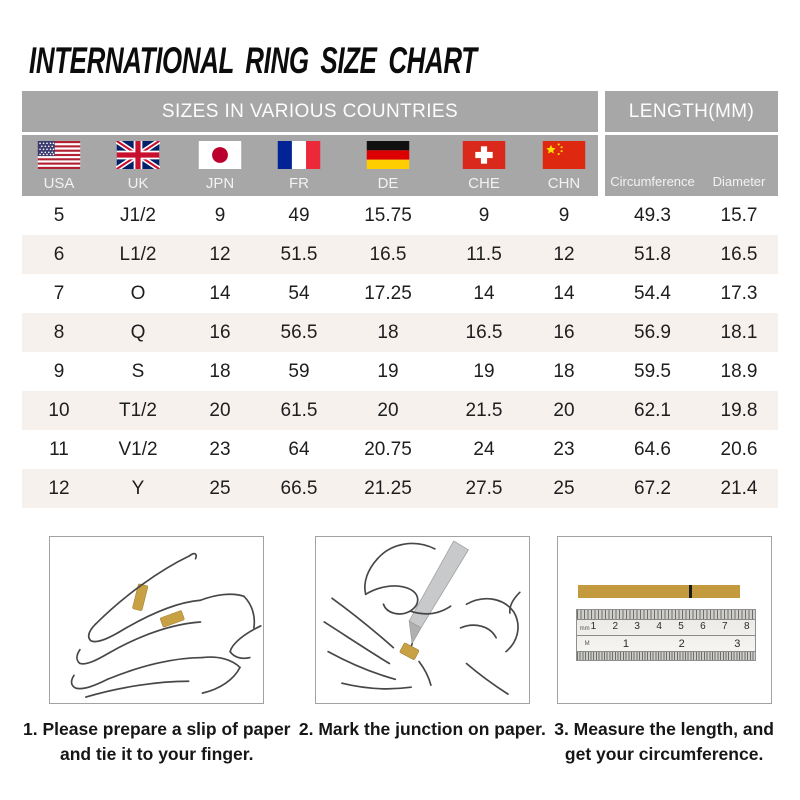  I want to click on table-cell: 19, so click(484, 371).